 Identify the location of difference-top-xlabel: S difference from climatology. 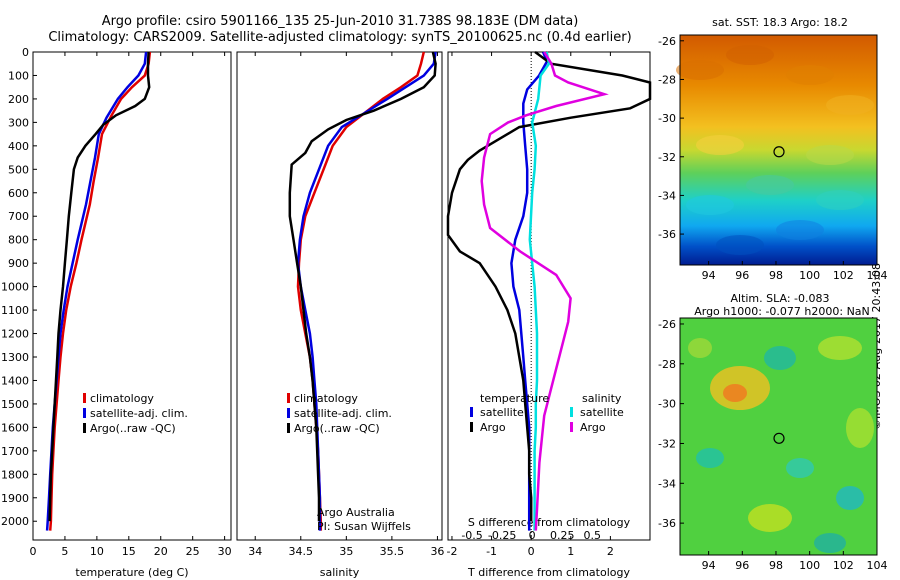
(549, 522).